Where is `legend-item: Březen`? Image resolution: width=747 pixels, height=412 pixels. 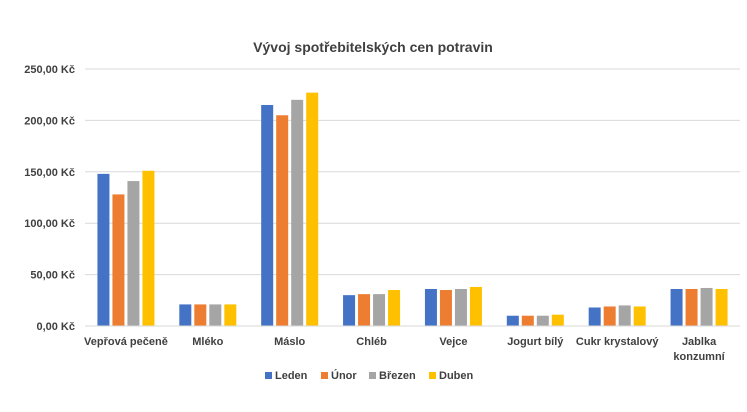
legend-item: Březen is located at coordinates (392, 376).